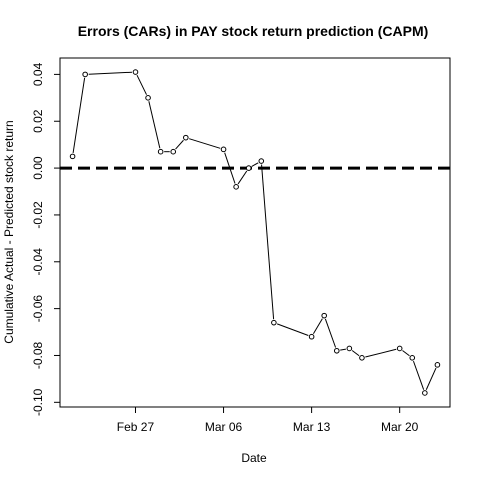  I want to click on y-tick-label: -0.10, so click(38, 402).